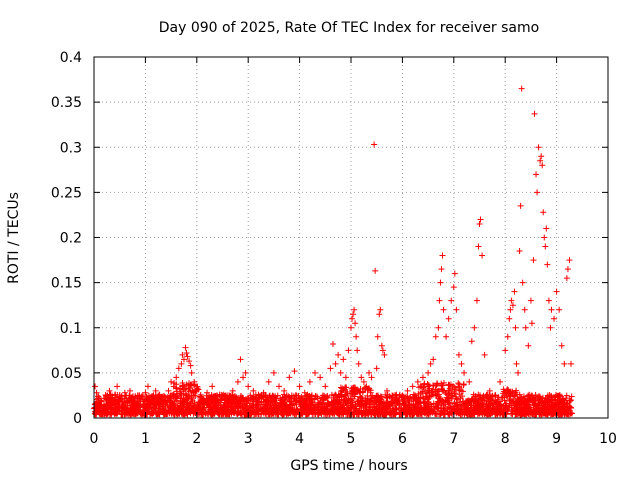  What do you see at coordinates (351, 439) in the screenshot?
I see `x-tick-label: 5` at bounding box center [351, 439].